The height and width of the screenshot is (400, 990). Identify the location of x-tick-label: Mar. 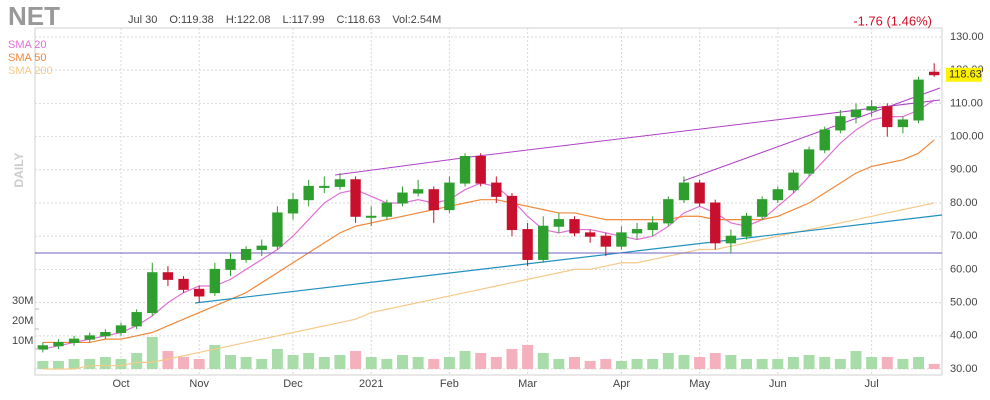
(527, 384).